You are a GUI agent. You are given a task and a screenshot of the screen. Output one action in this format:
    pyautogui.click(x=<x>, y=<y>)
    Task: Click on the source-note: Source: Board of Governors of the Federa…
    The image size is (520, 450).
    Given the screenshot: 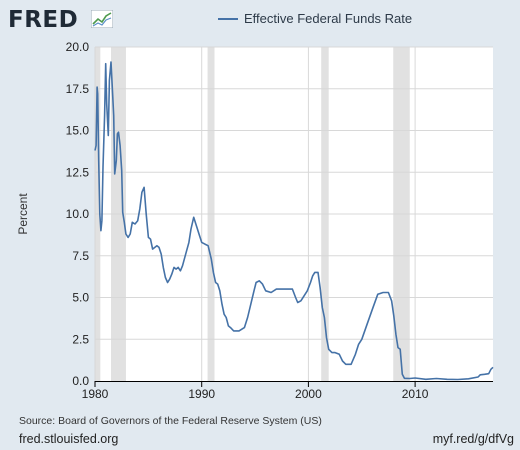 What is the action you would take?
    pyautogui.click(x=170, y=421)
    